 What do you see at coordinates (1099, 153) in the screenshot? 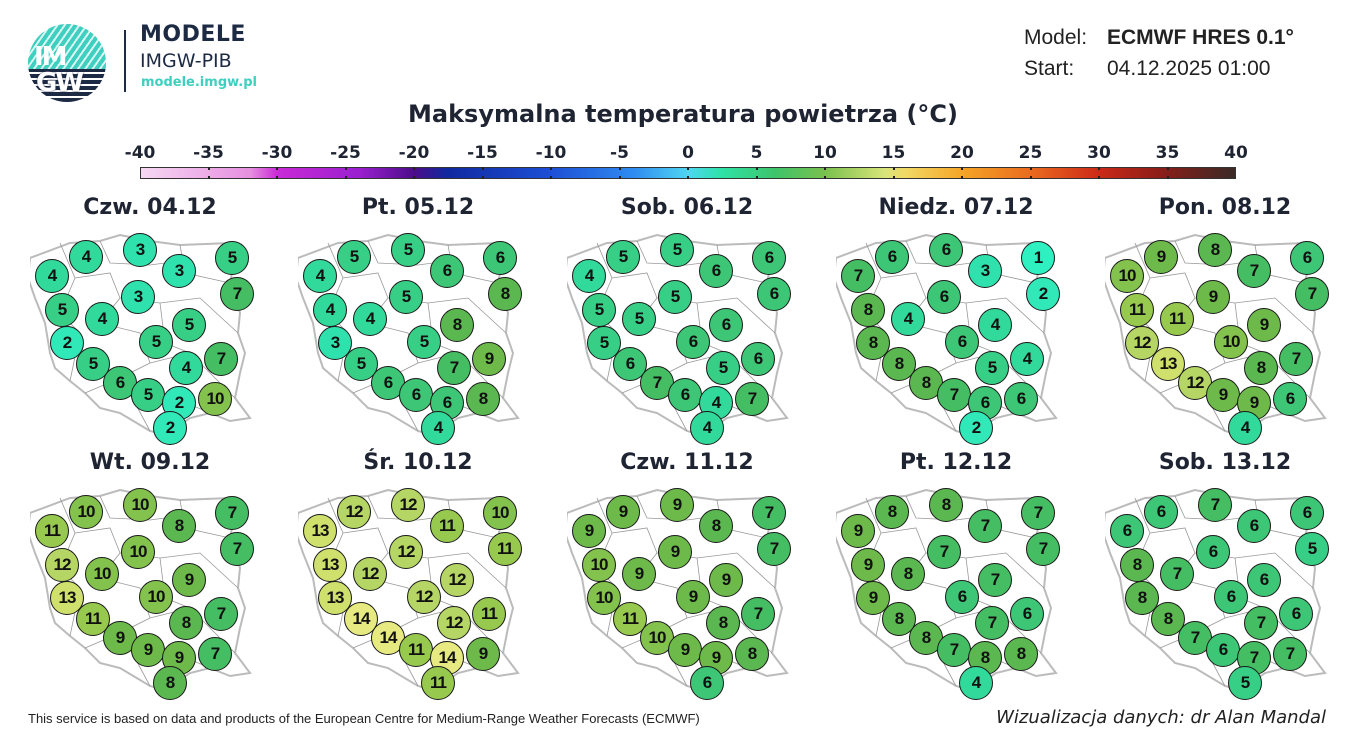
I see `scale-label: 30` at bounding box center [1099, 153].